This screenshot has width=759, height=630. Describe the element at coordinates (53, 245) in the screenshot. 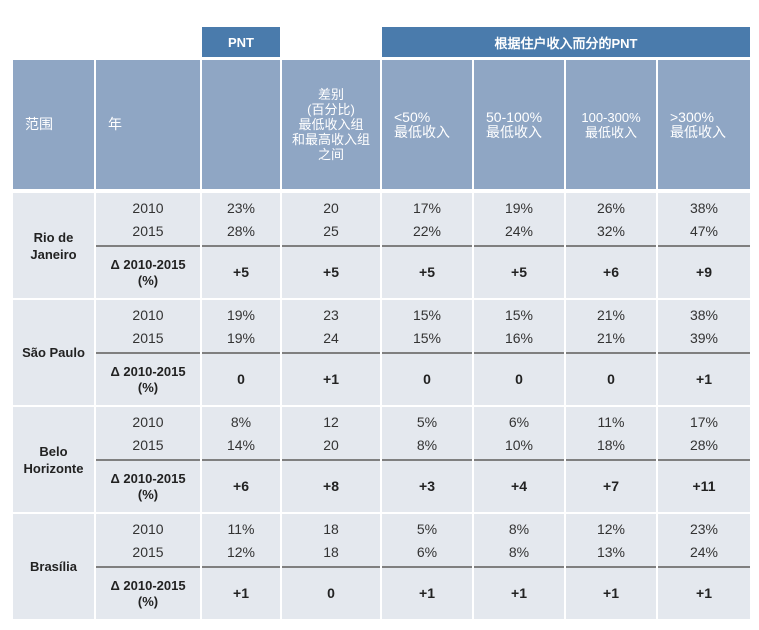

I see `region-name: Rio de Janeiro` at that location.